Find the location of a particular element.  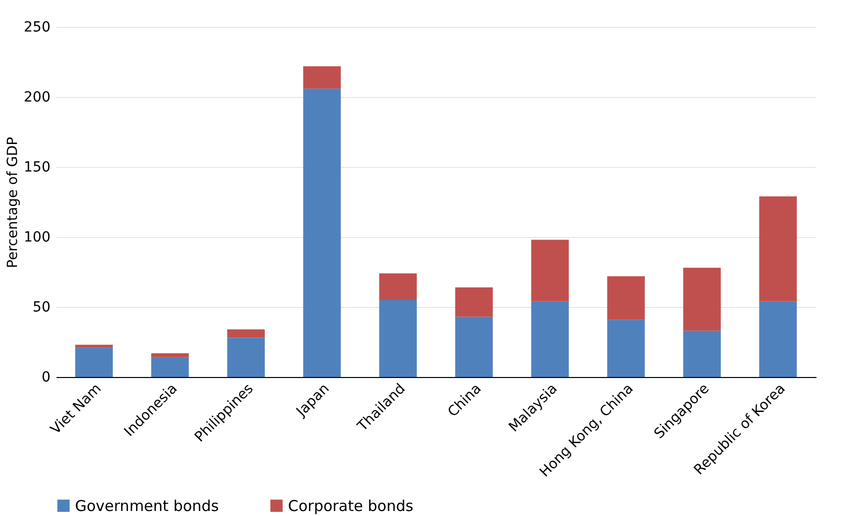

y-axis-title: Percentage of GDP is located at coordinates (12, 202).